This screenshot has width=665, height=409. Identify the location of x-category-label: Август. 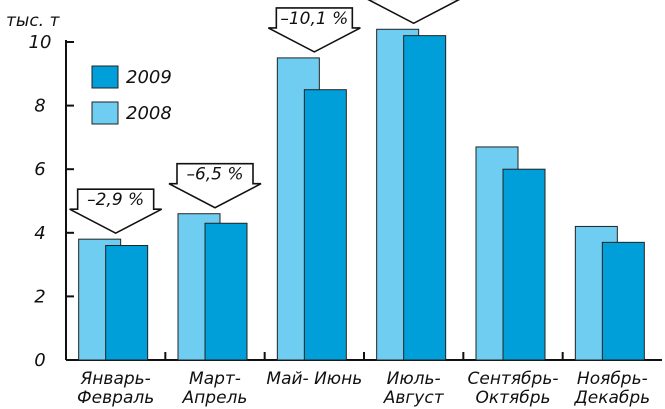
(414, 398).